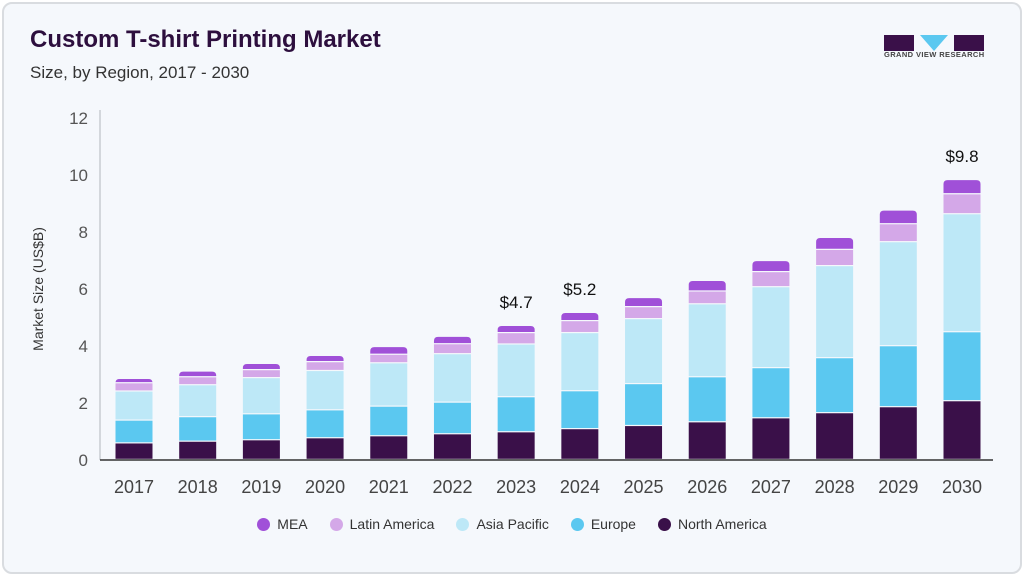 This screenshot has height=576, width=1024. I want to click on y-tick-label: 12, so click(78, 118).